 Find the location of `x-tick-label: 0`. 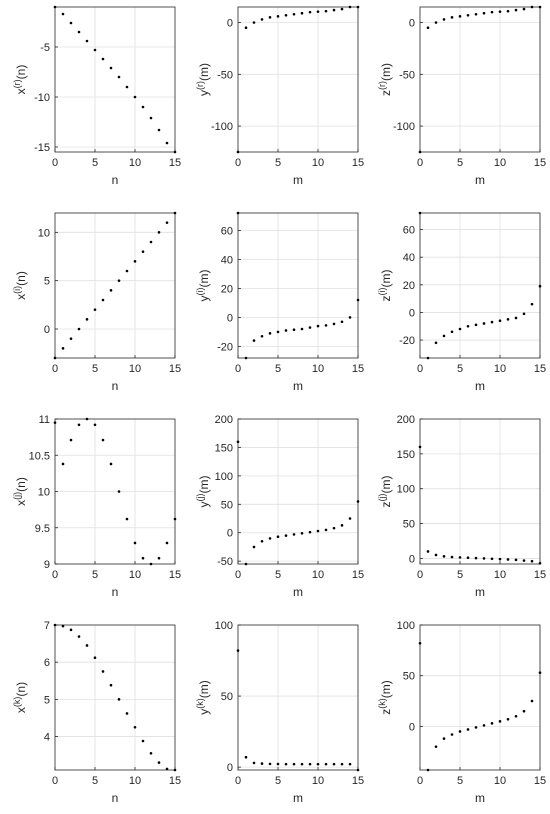

x-tick-label: 0 is located at coordinates (55, 781).